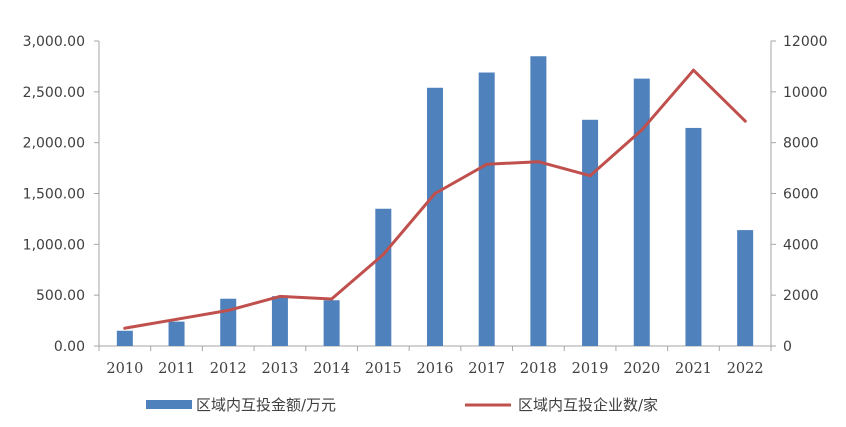  Describe the element at coordinates (641, 369) in the screenshot. I see `x-tick-label: 2020` at that location.